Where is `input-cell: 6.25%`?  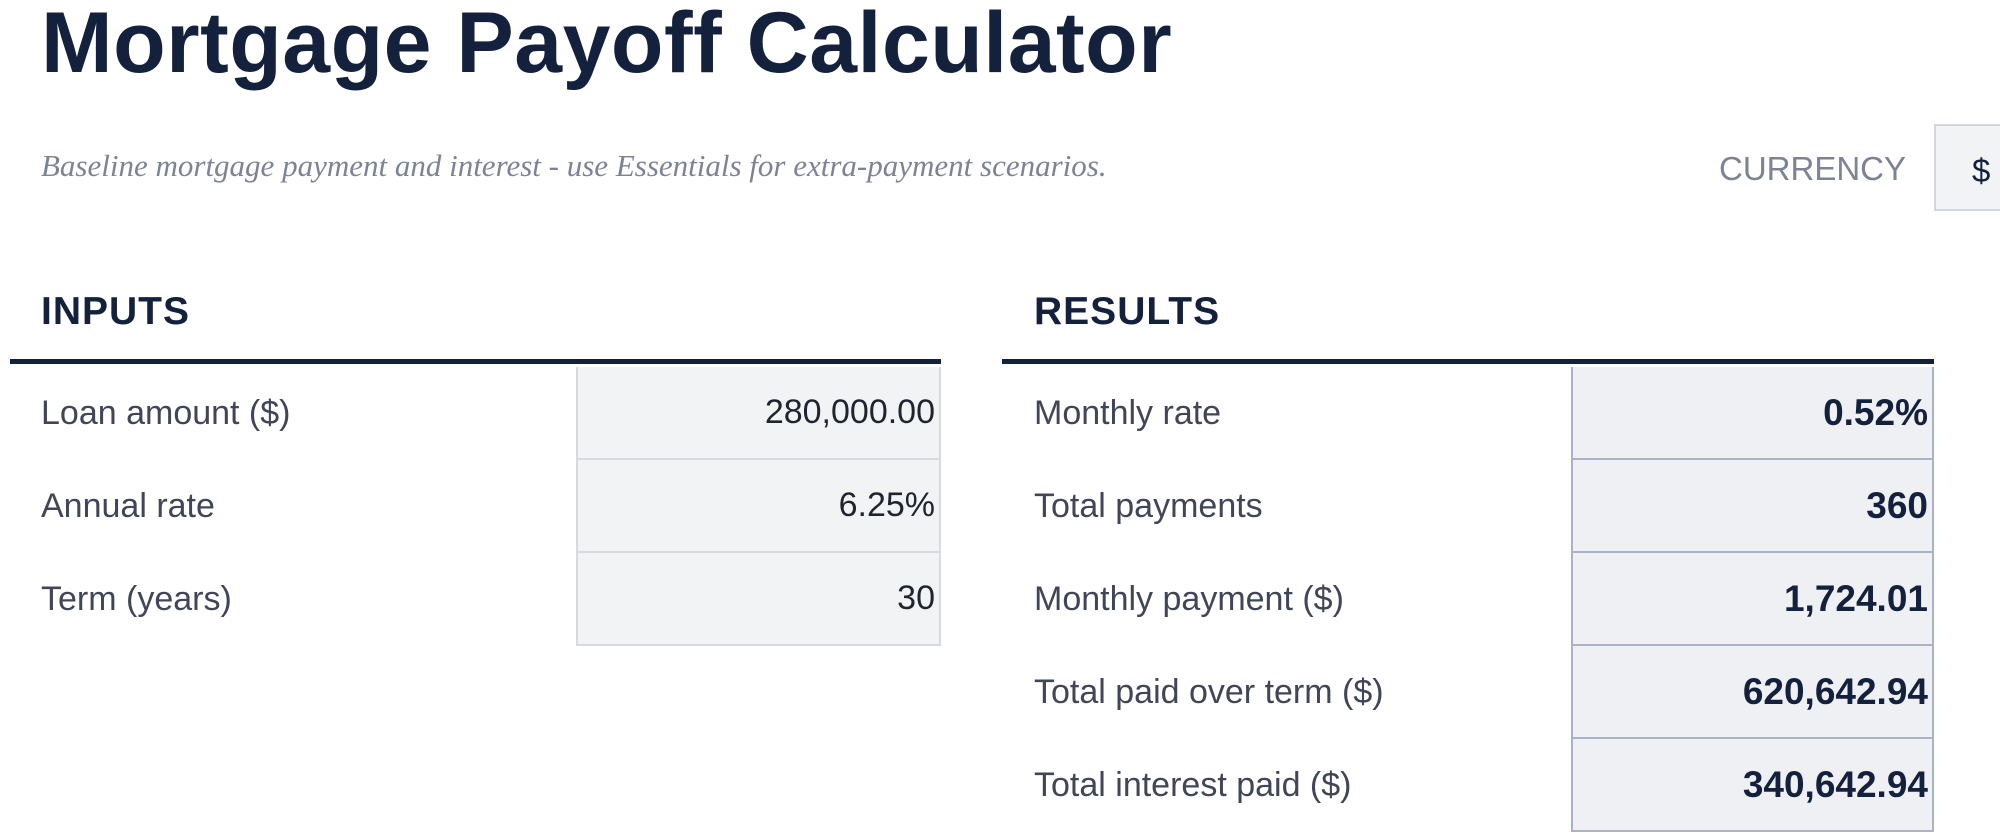 input-cell: 6.25% is located at coordinates (758, 506).